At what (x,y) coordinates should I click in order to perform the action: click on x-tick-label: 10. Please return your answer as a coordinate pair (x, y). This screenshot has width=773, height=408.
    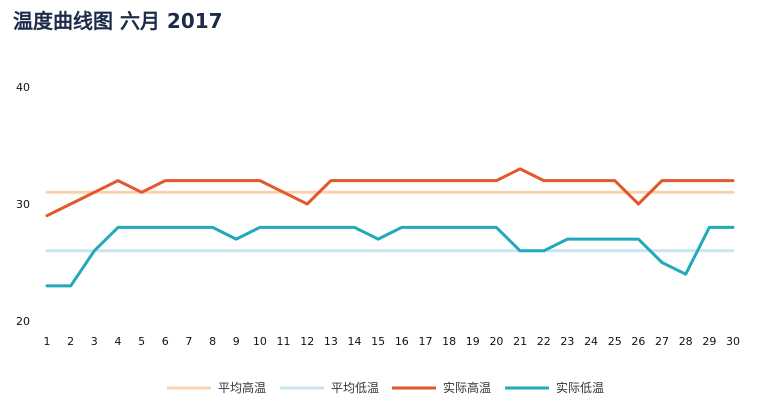
    Looking at the image, I should click on (260, 341).